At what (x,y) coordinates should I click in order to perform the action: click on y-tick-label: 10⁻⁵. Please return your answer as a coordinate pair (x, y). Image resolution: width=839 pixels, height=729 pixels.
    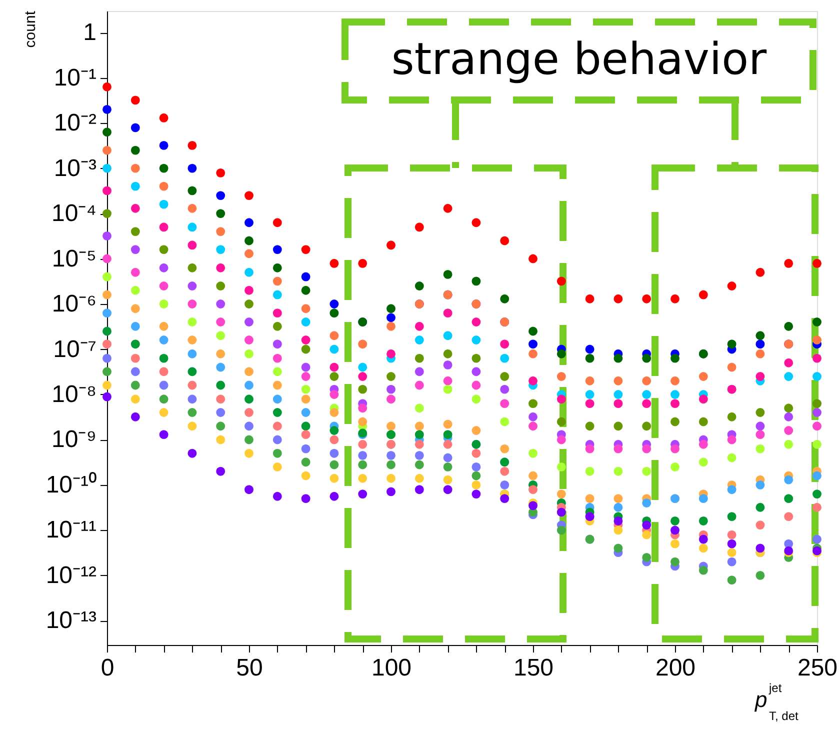
    Looking at the image, I should click on (74, 258).